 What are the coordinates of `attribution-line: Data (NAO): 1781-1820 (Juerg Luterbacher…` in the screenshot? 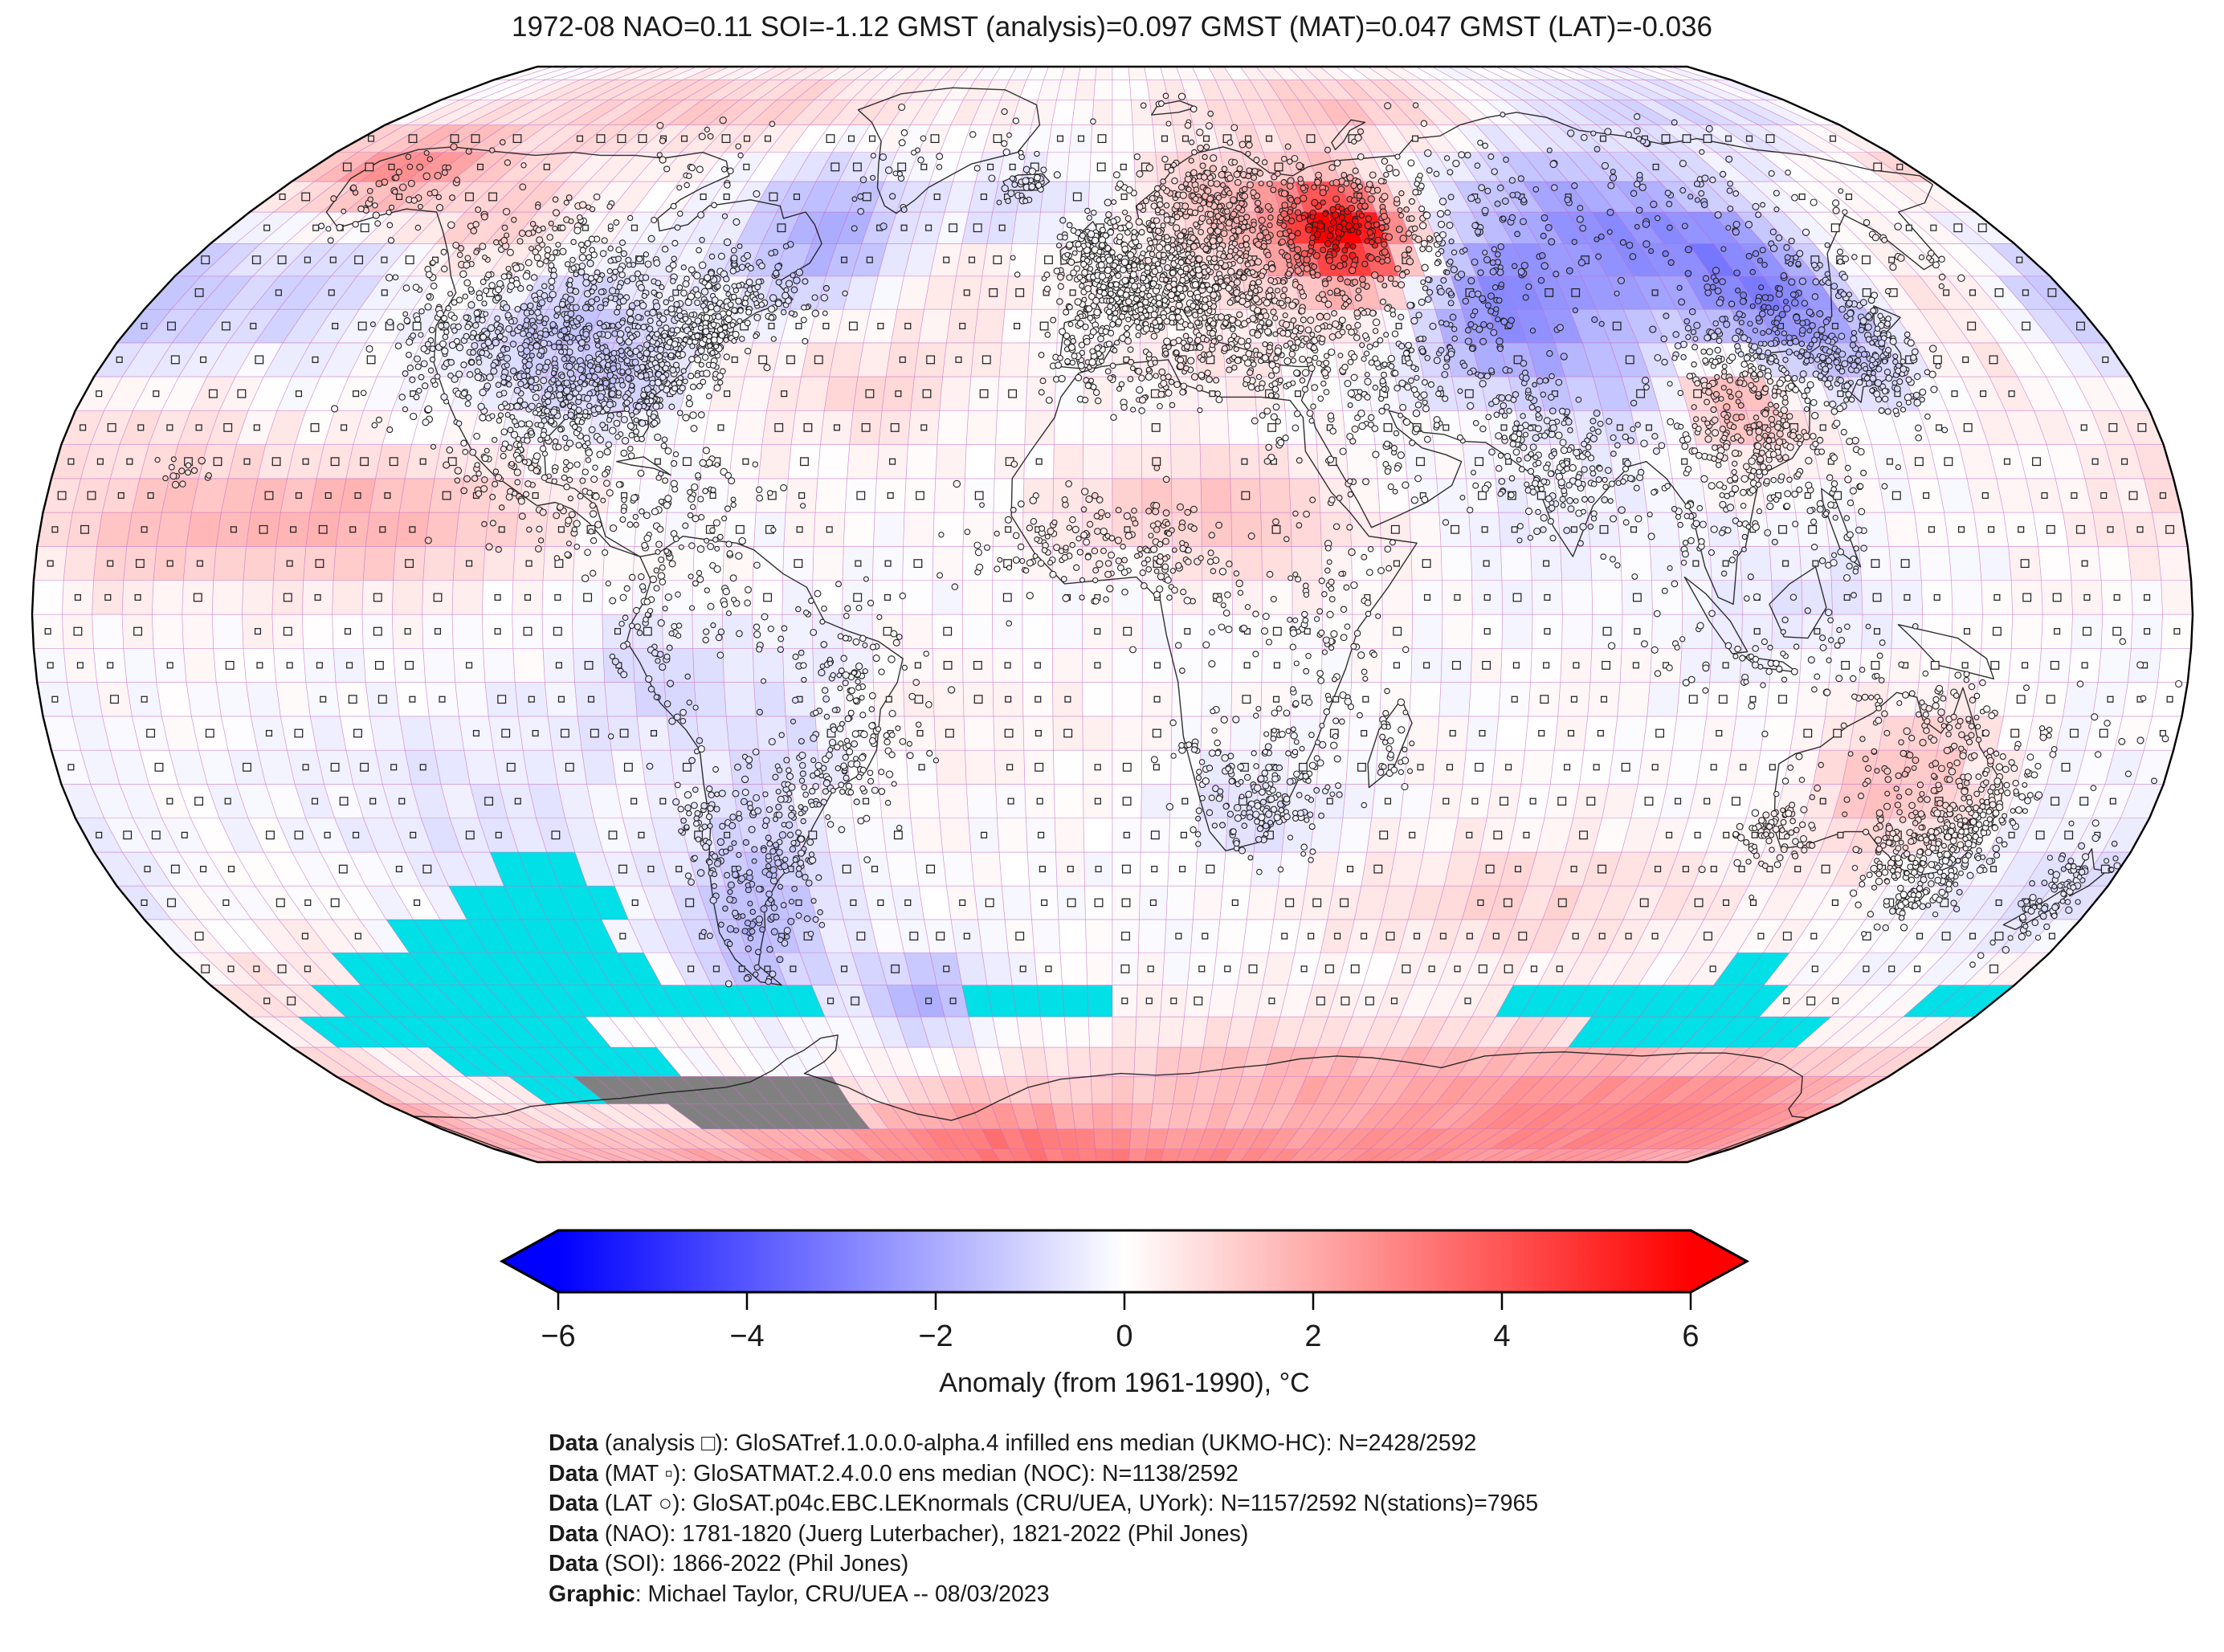 It's located at (1043, 1534).